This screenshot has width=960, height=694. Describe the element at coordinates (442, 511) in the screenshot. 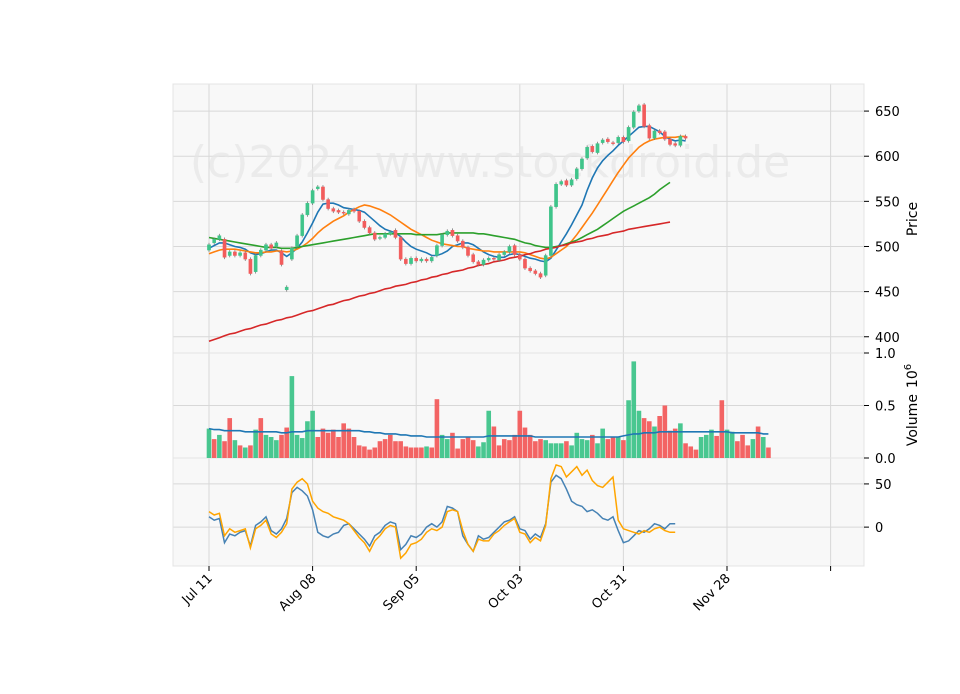

I see `osc-line-b` at that location.